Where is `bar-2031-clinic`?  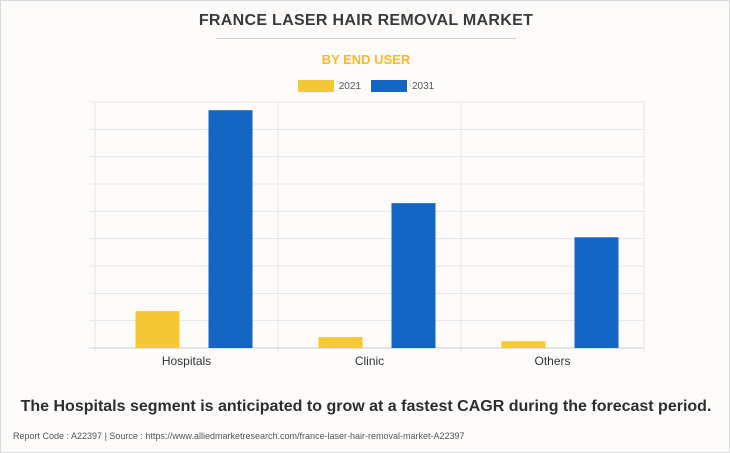
bar-2031-clinic is located at coordinates (413, 275).